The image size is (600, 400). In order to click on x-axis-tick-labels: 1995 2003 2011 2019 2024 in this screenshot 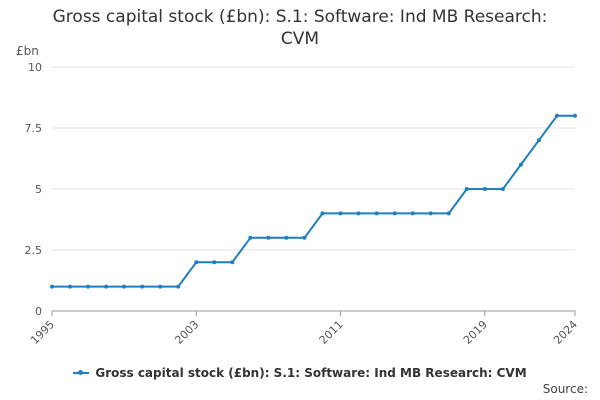, I will do `click(304, 332)`.